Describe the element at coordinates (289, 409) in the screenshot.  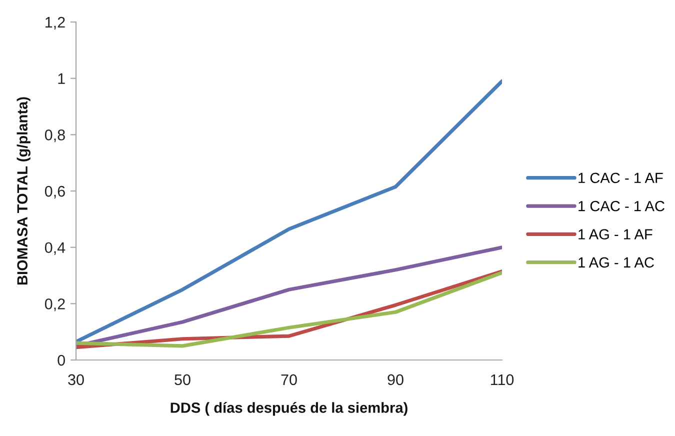
I see `x-axis-title: DDS ( días después de la siembra)` at that location.